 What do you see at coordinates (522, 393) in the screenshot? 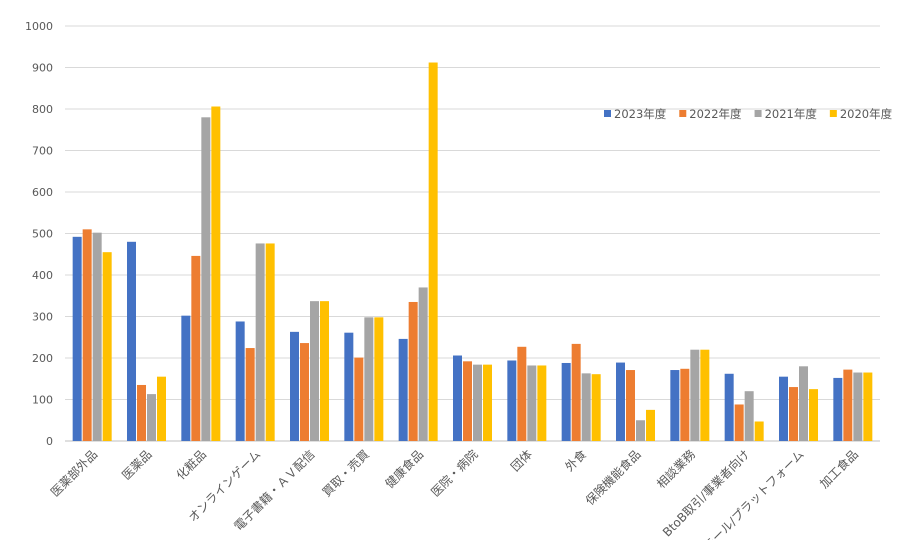
I see `bar-2022年度-団体` at bounding box center [522, 393].